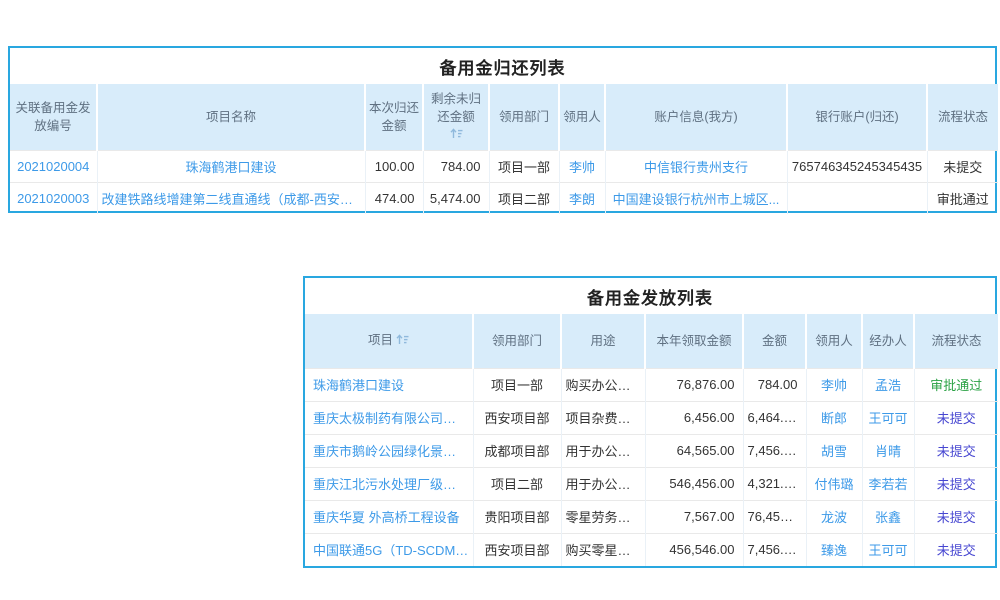  What do you see at coordinates (693, 549) in the screenshot?
I see `cell: 456,546.00` at bounding box center [693, 549].